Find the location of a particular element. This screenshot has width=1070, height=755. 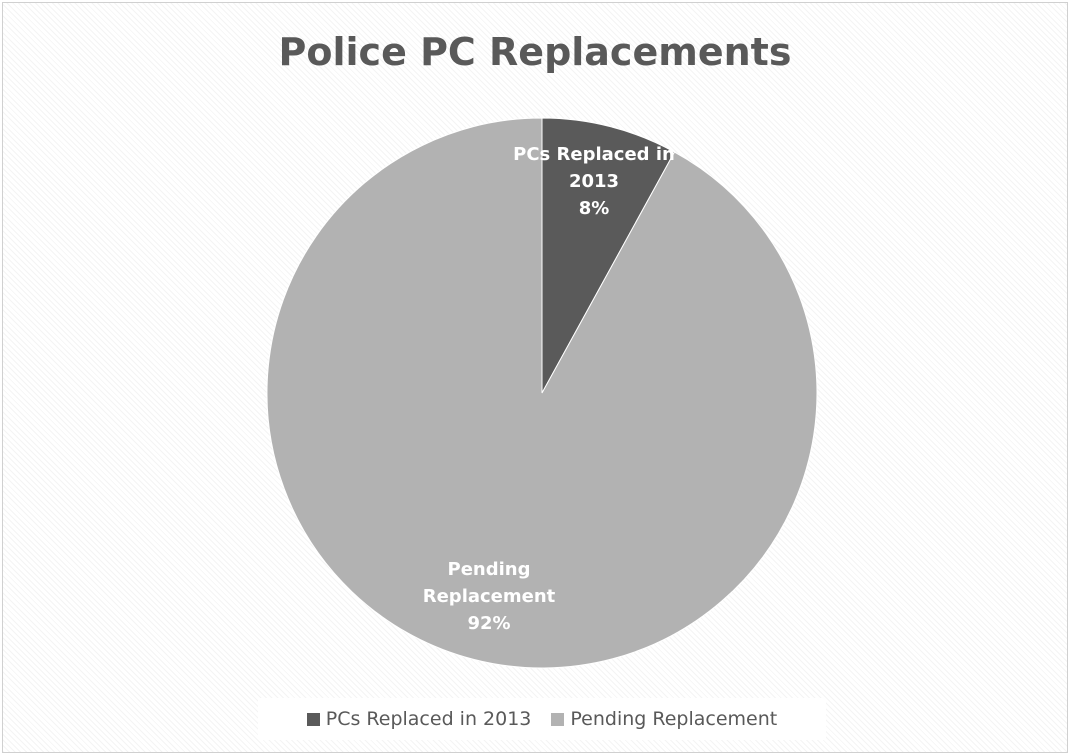

pie-slice-replaced is located at coordinates (608, 255).